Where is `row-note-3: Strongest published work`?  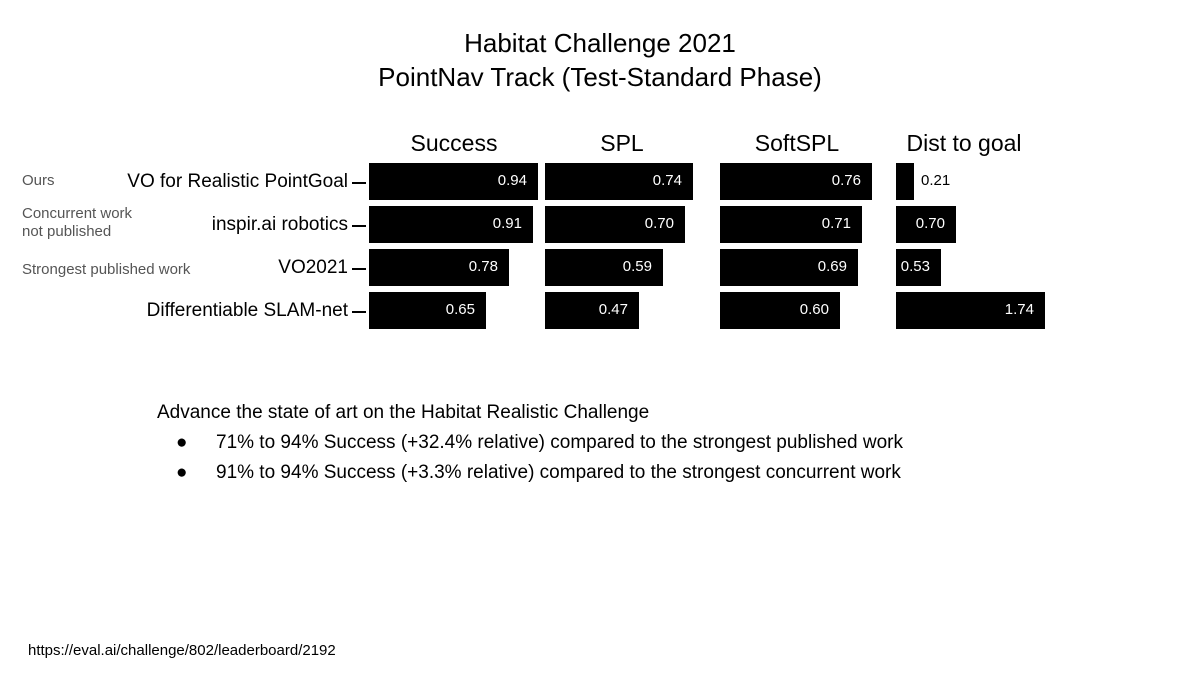
row-note-3: Strongest published work is located at coordinates (106, 269).